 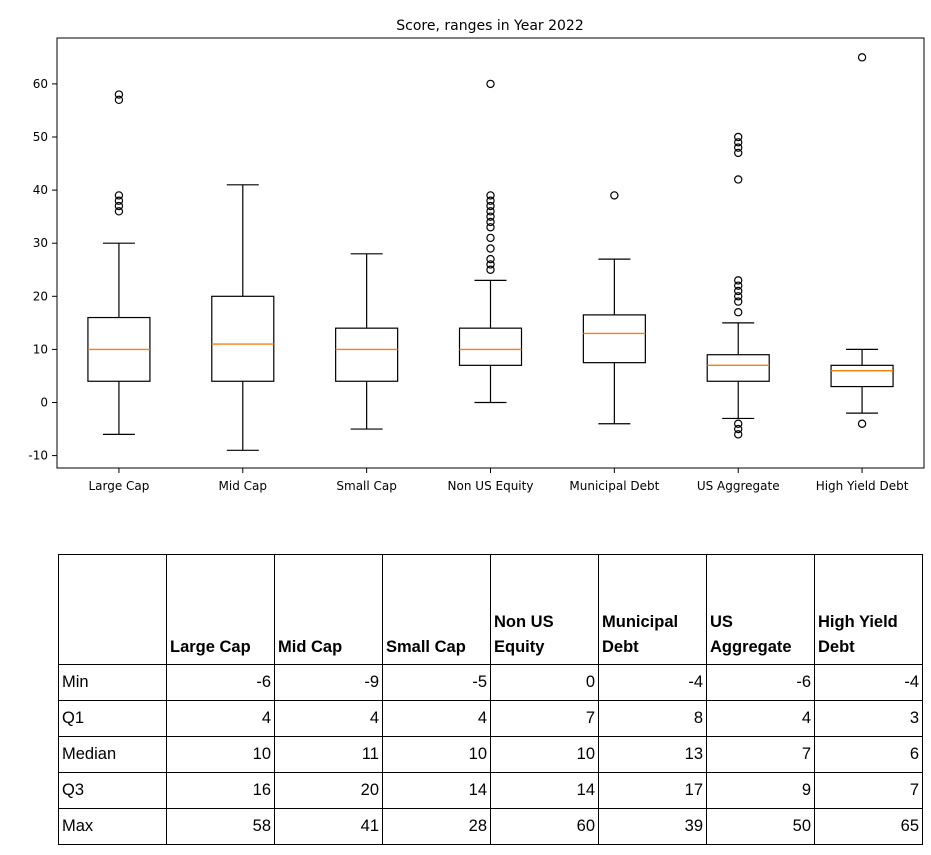 I want to click on y-tick-label: 20, so click(x=40, y=296).